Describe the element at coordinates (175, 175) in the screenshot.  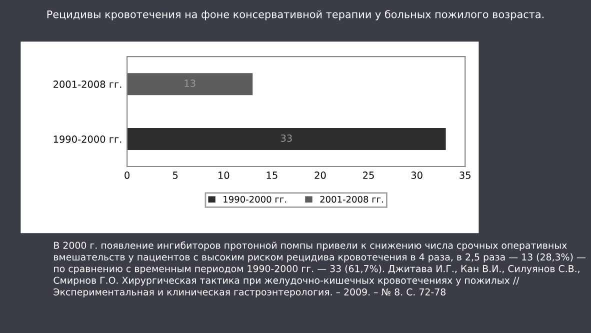
I see `x-tick-label: 5` at that location.